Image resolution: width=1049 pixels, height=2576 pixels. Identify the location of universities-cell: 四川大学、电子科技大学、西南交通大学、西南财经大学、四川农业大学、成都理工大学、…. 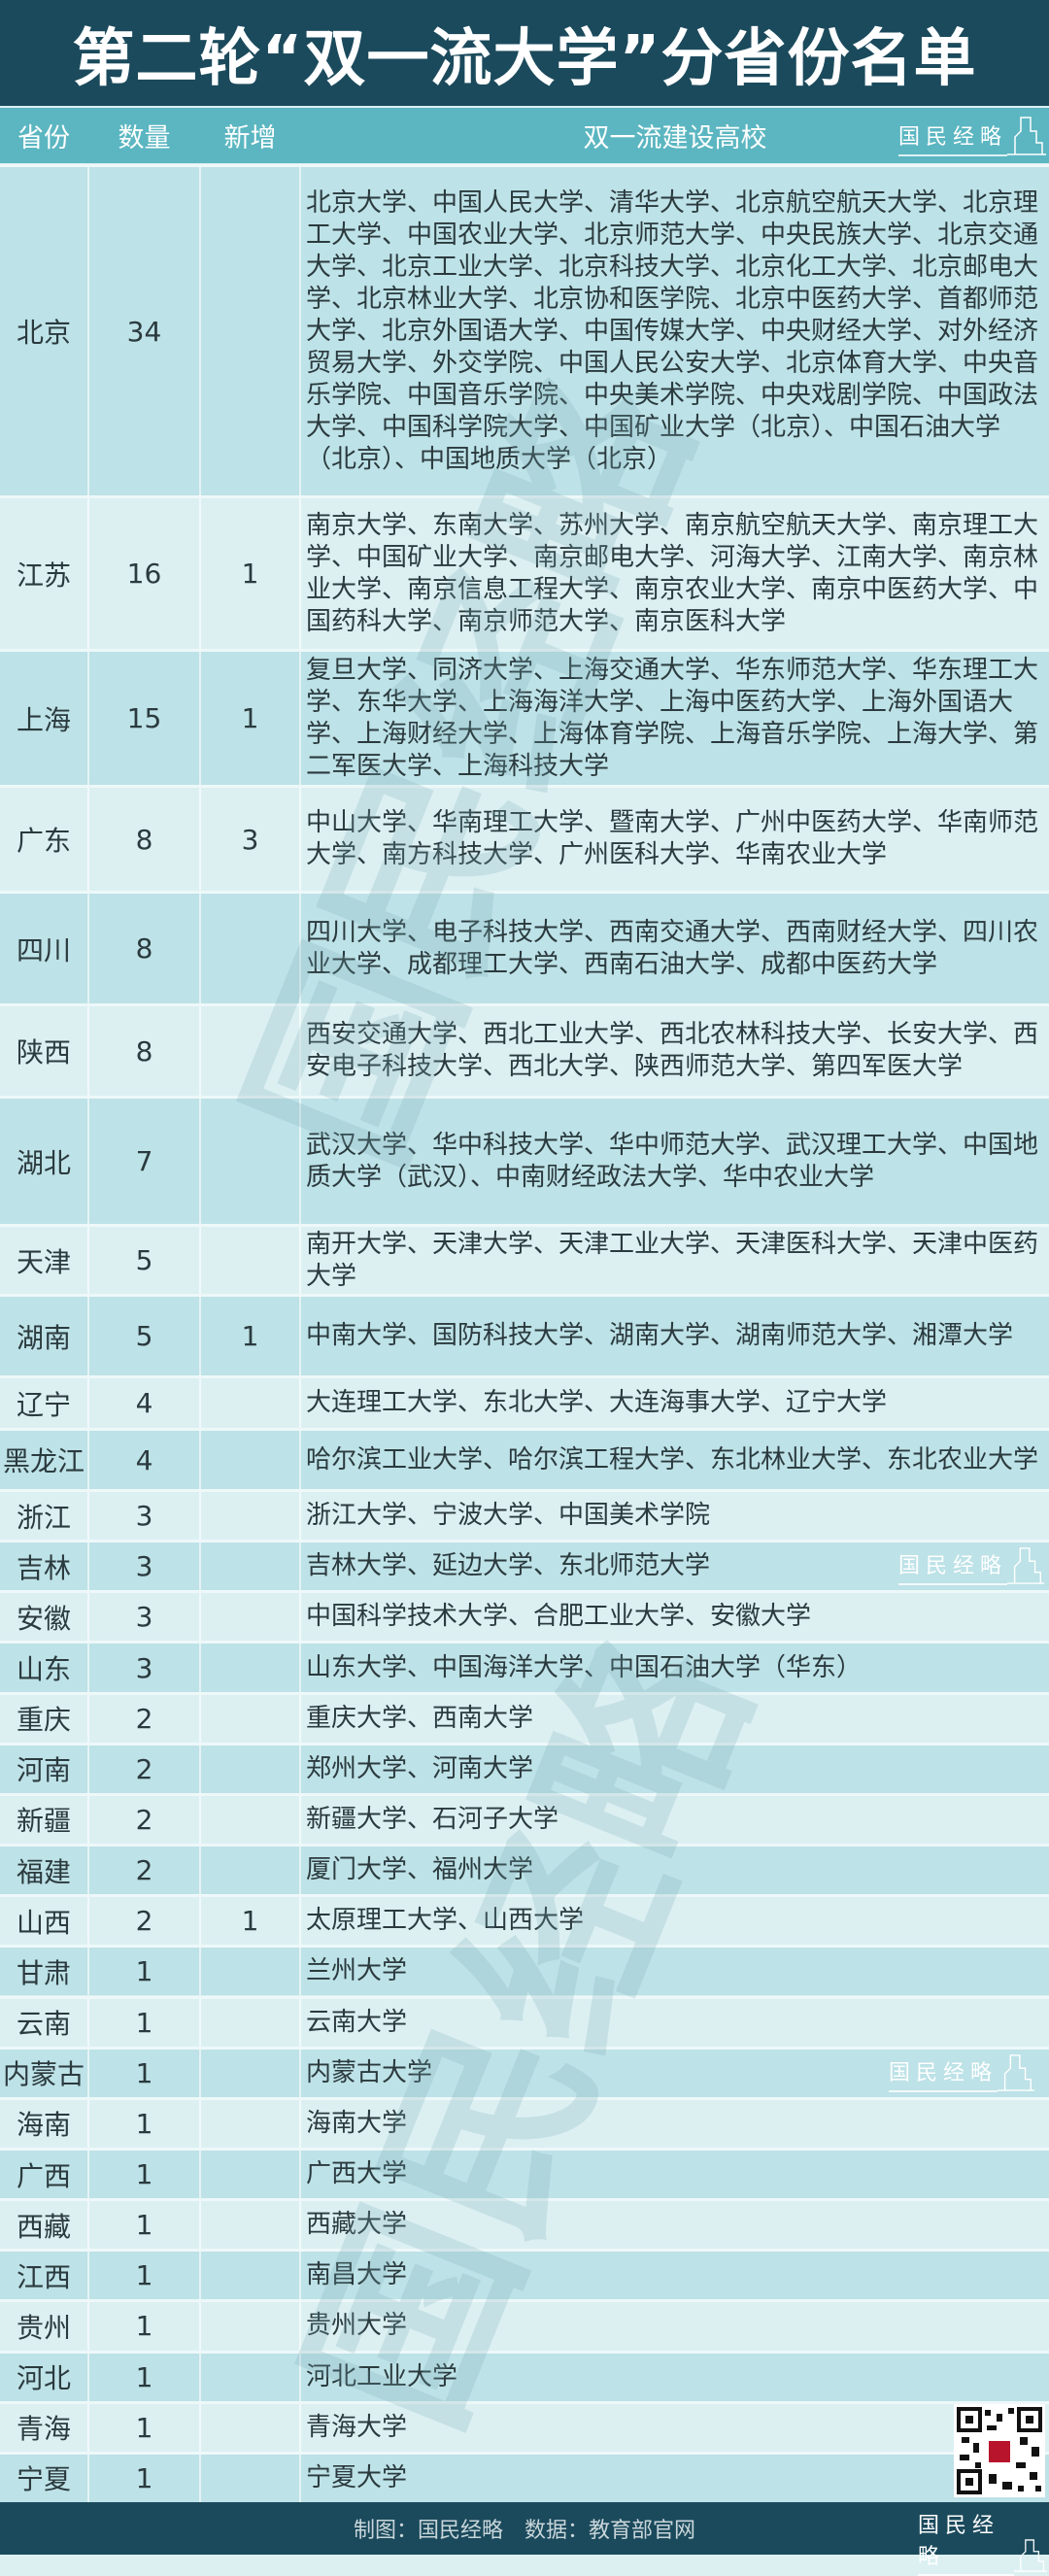
(675, 948).